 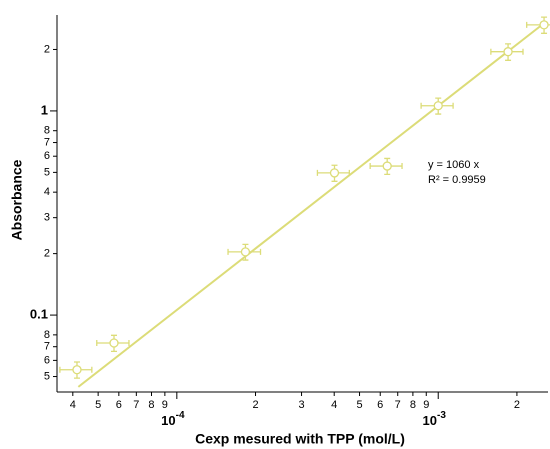 I want to click on y-tick-label: 1, so click(x=44, y=109).